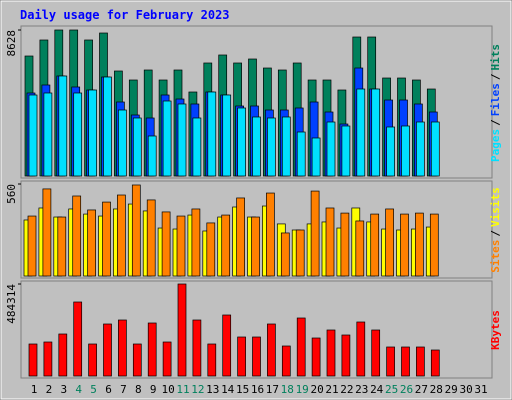 The height and width of the screenshot is (400, 512). Describe the element at coordinates (495, 207) in the screenshot. I see `legend-entry: Visits` at that location.